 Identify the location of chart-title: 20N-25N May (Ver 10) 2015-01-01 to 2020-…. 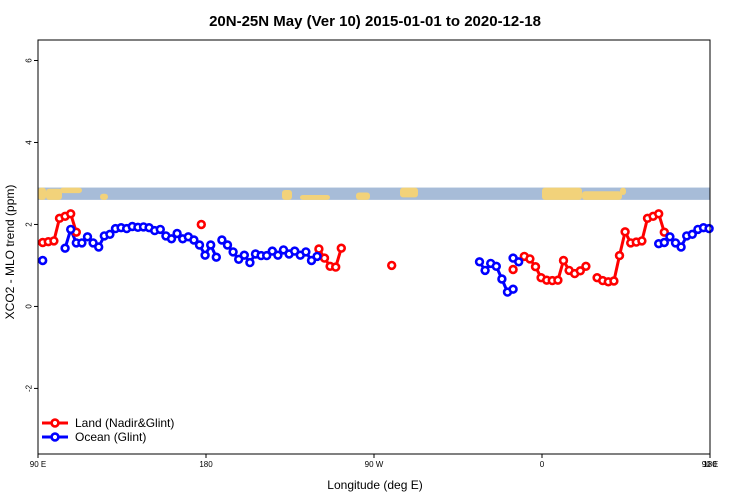
(375, 21).